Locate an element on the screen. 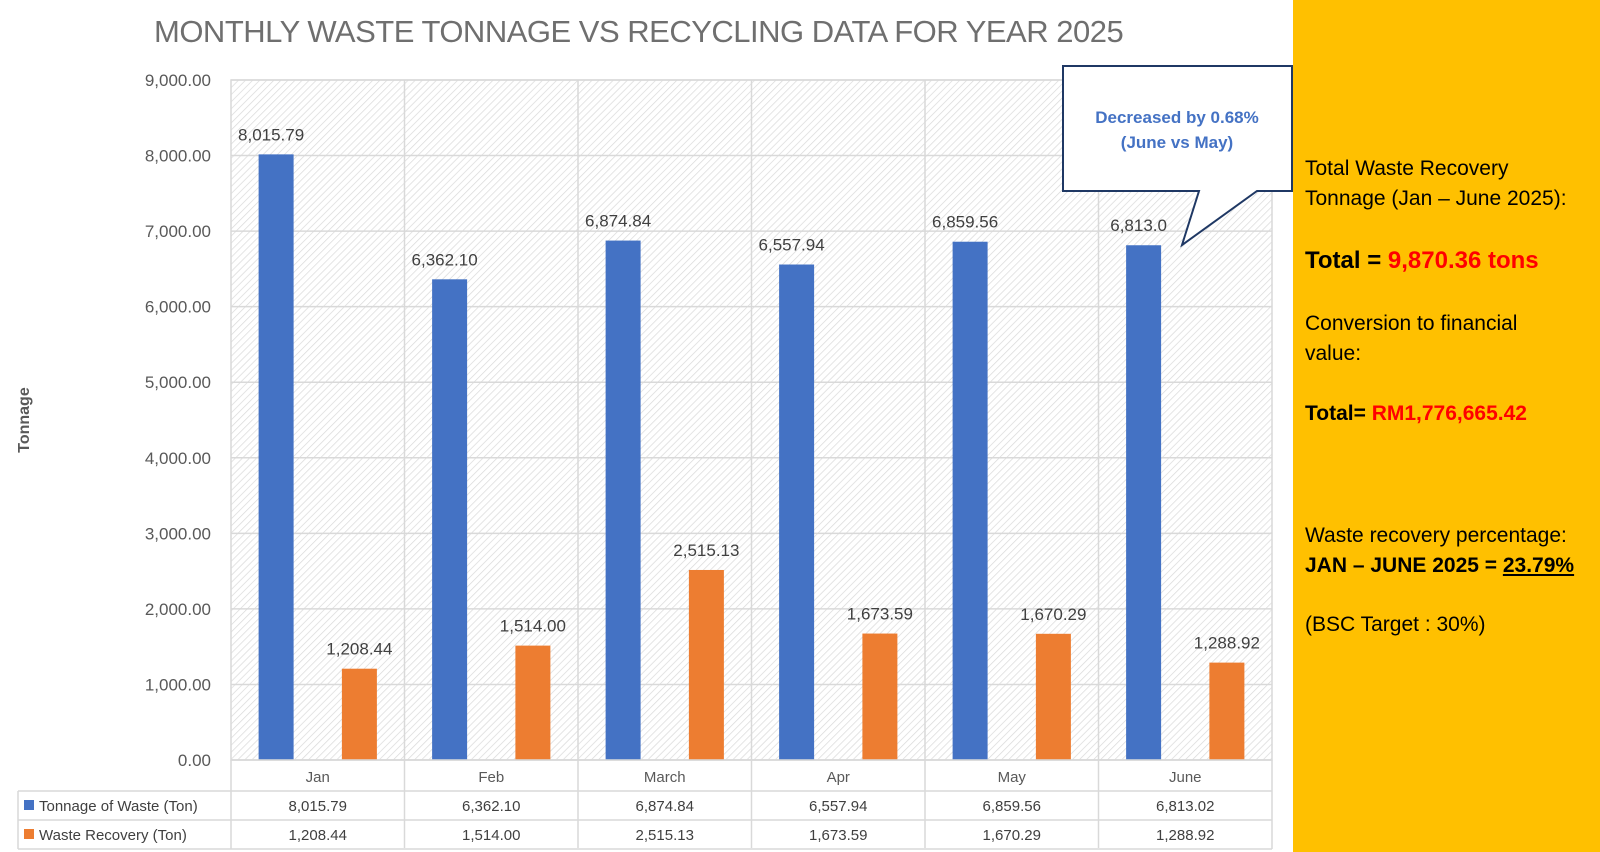  bsc-target: (BSC Target : 30%) is located at coordinates (1395, 624).